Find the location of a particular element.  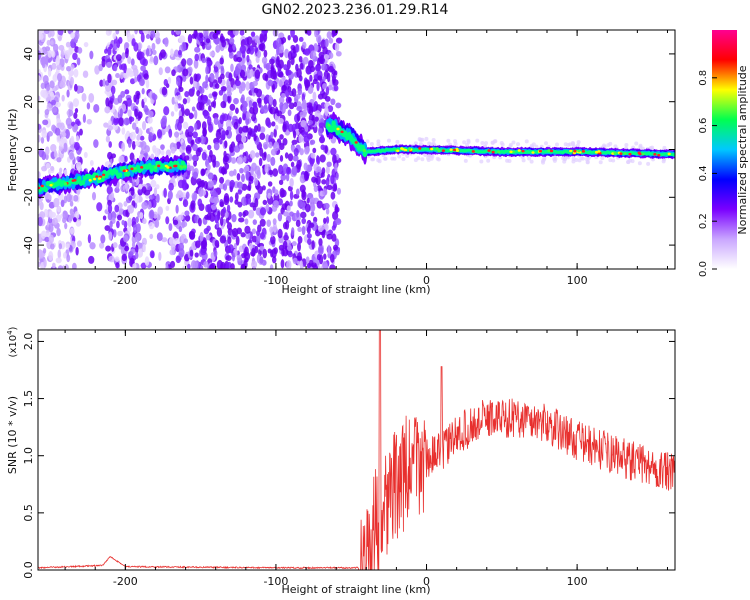

snr-y-tick-label: 0.0 is located at coordinates (28, 570).